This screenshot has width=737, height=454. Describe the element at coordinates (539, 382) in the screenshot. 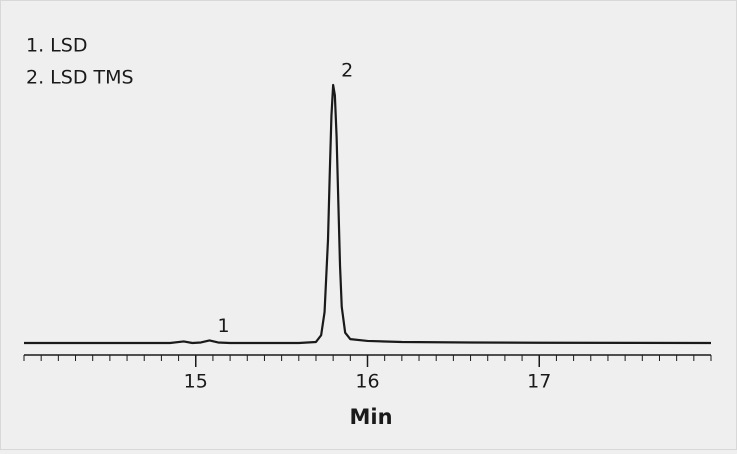

I see `x-tick-label: 17` at that location.